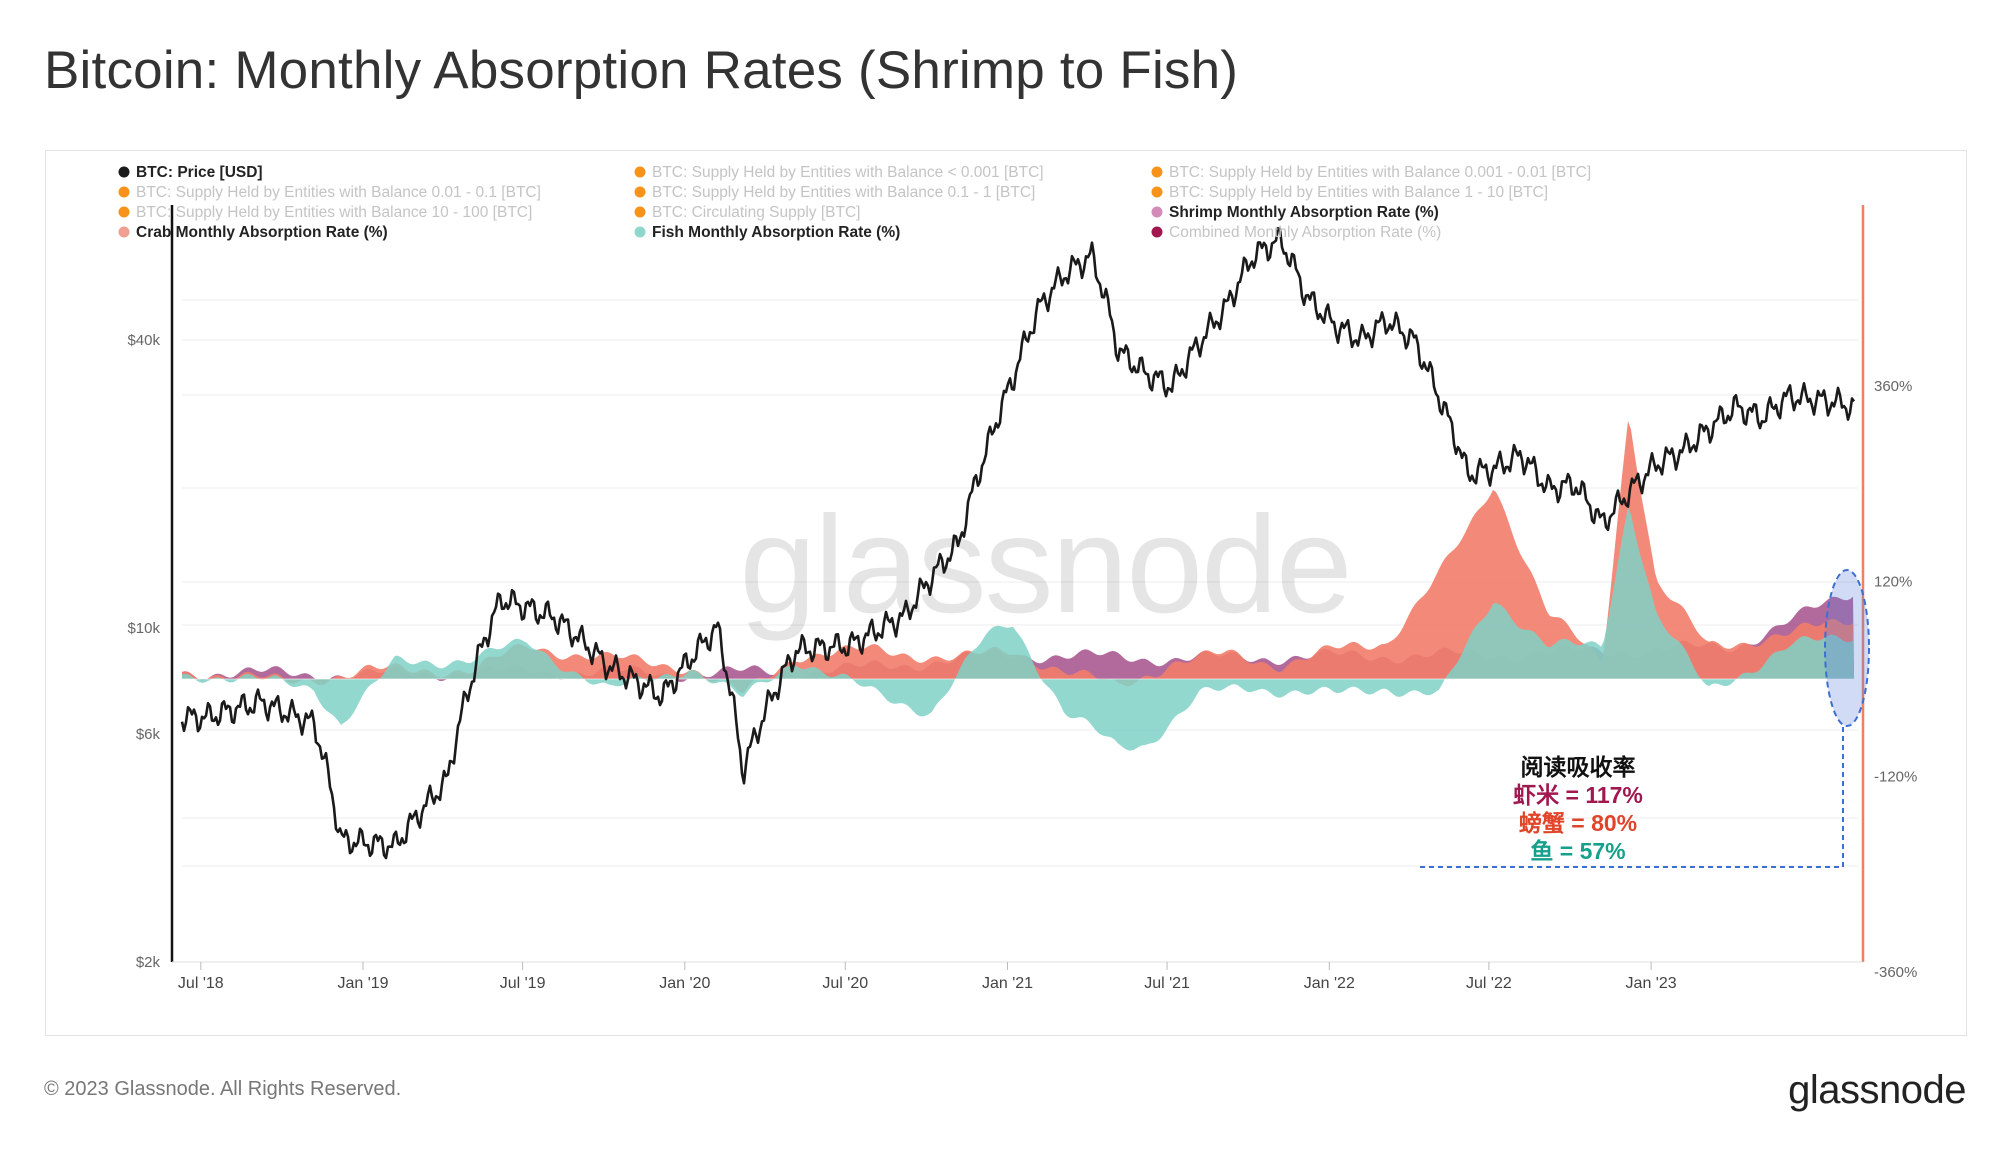 The width and height of the screenshot is (2000, 1152). What do you see at coordinates (1329, 983) in the screenshot?
I see `x-tick-label: Jan '22` at bounding box center [1329, 983].